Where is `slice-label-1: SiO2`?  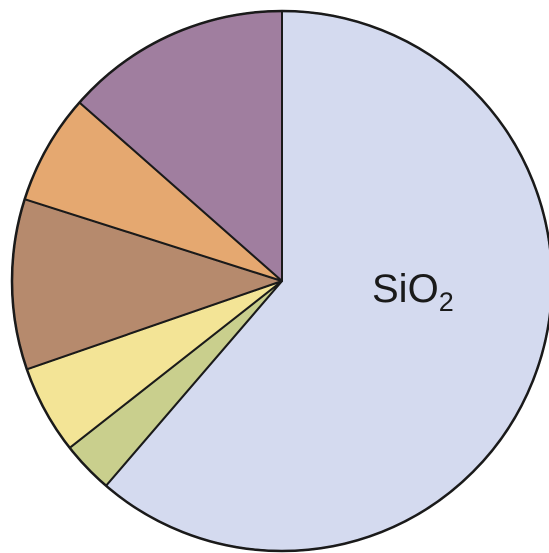 slice-label-1: SiO2 is located at coordinates (413, 292).